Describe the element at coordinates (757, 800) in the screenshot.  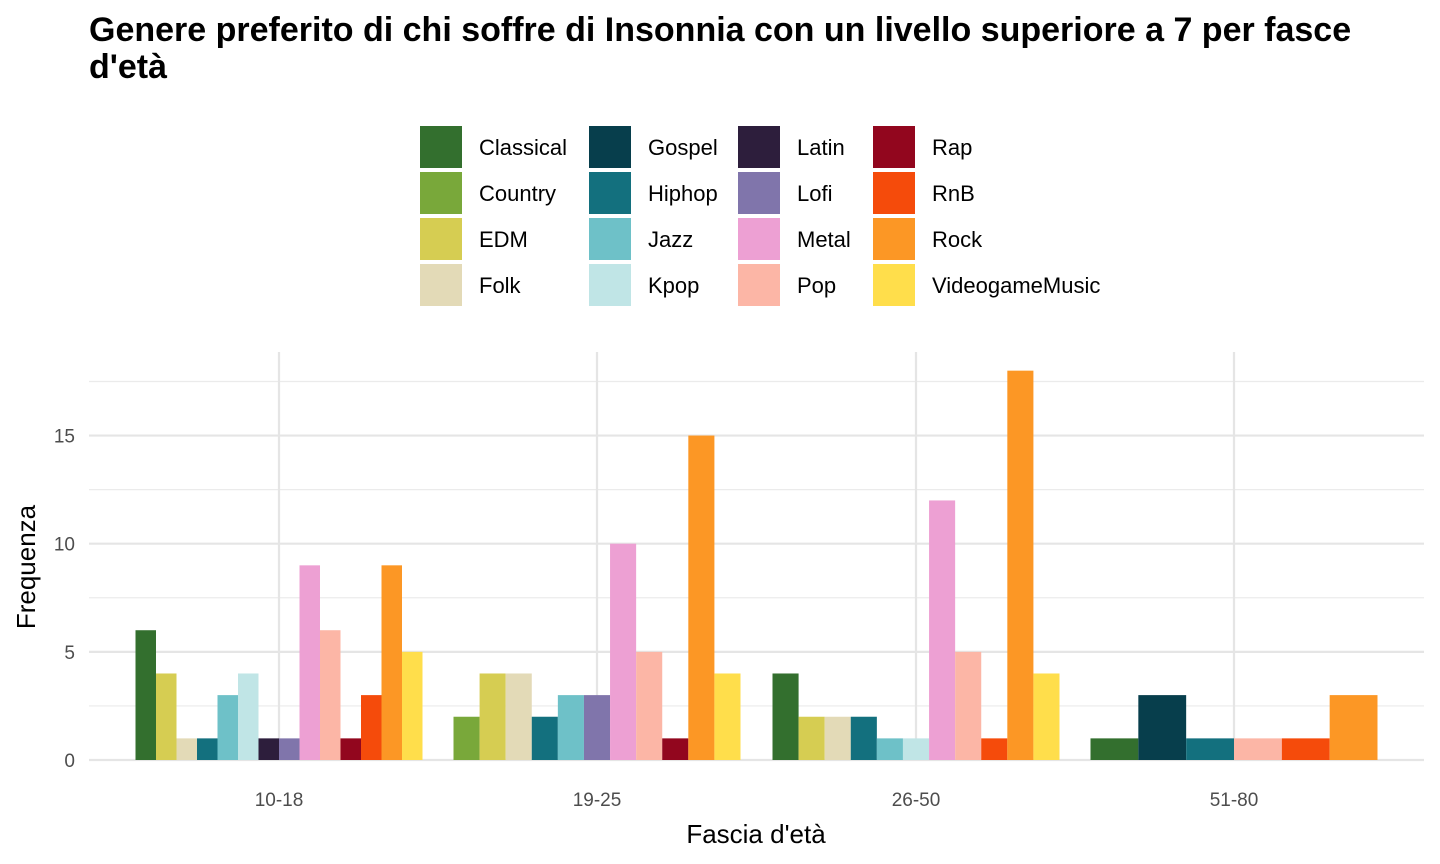
I see `x-axis-ticks: 10-18 19-25 26-50 51-80` at that location.